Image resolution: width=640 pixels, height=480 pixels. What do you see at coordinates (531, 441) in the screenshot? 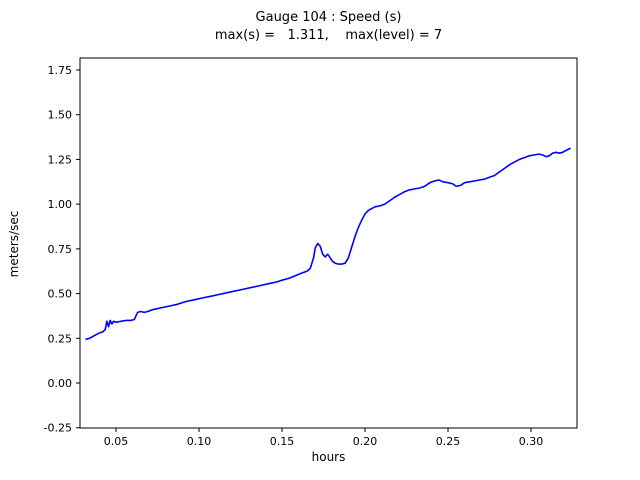
I see `x-tick-label: 0.30` at bounding box center [531, 441].